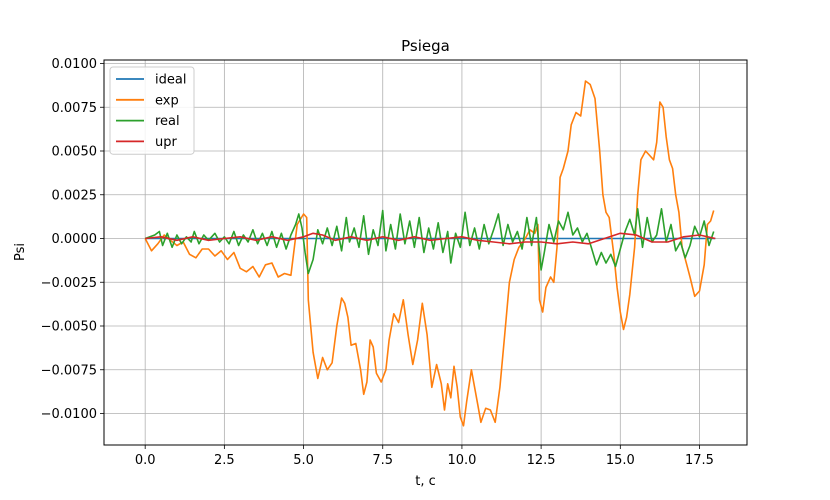 This screenshot has width=830, height=500. Describe the element at coordinates (541, 460) in the screenshot. I see `x-tick-label: 12.5` at that location.